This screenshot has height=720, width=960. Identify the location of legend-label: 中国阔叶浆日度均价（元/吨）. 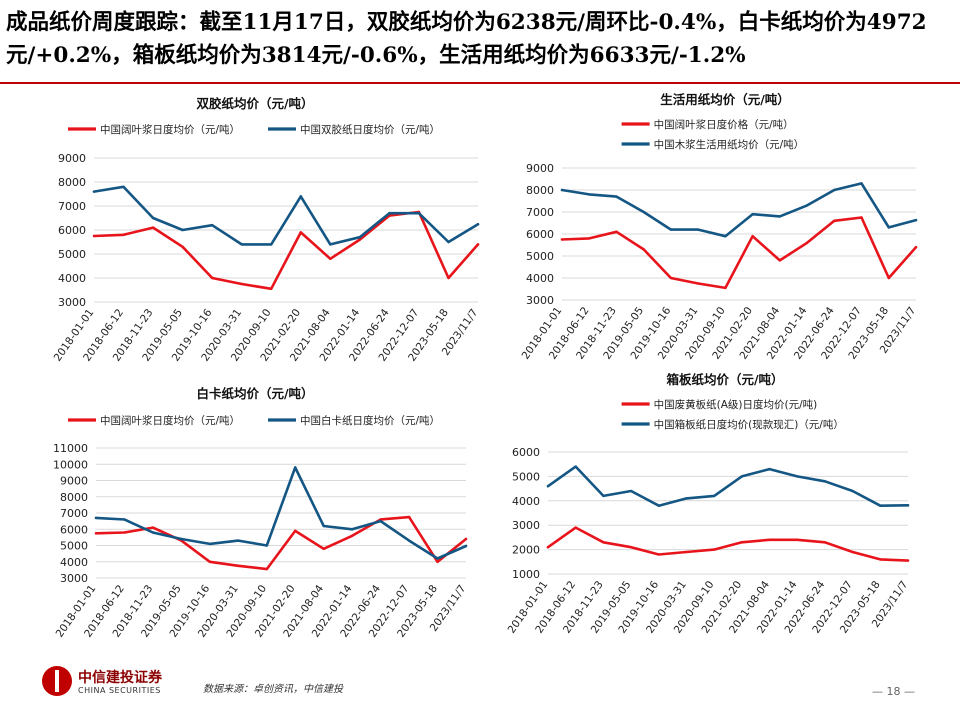
(170, 129).